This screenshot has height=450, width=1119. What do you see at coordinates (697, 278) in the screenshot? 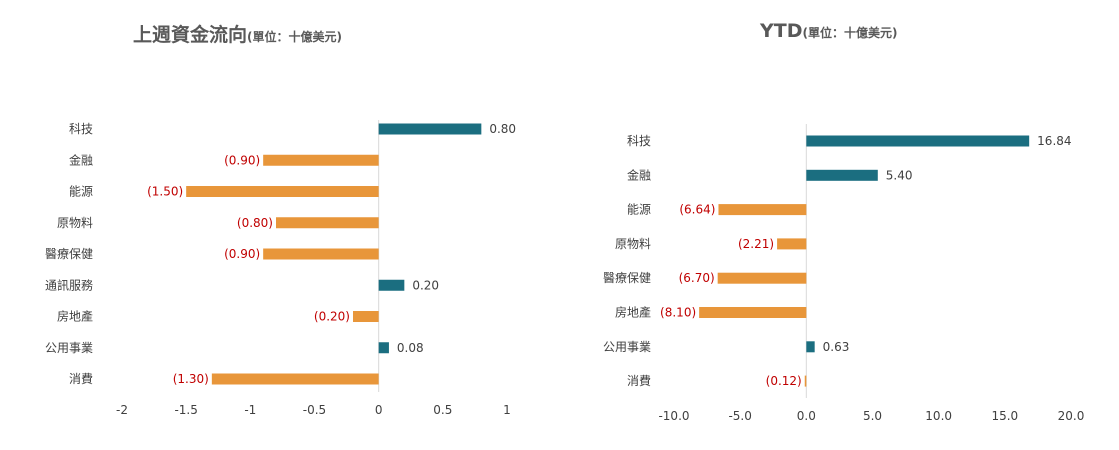
I see `ytd-data-label: (6.70)` at bounding box center [697, 278].